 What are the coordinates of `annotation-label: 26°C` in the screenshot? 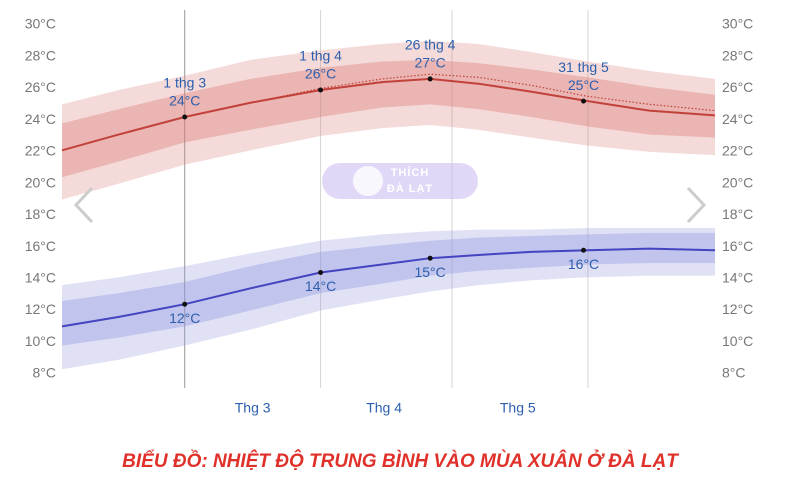 It's located at (320, 74).